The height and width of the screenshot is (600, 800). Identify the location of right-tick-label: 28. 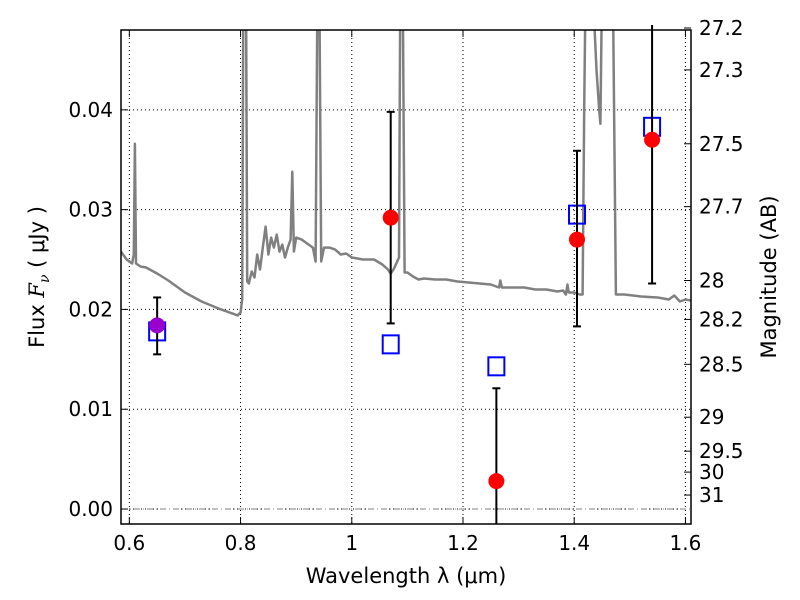
(711, 280).